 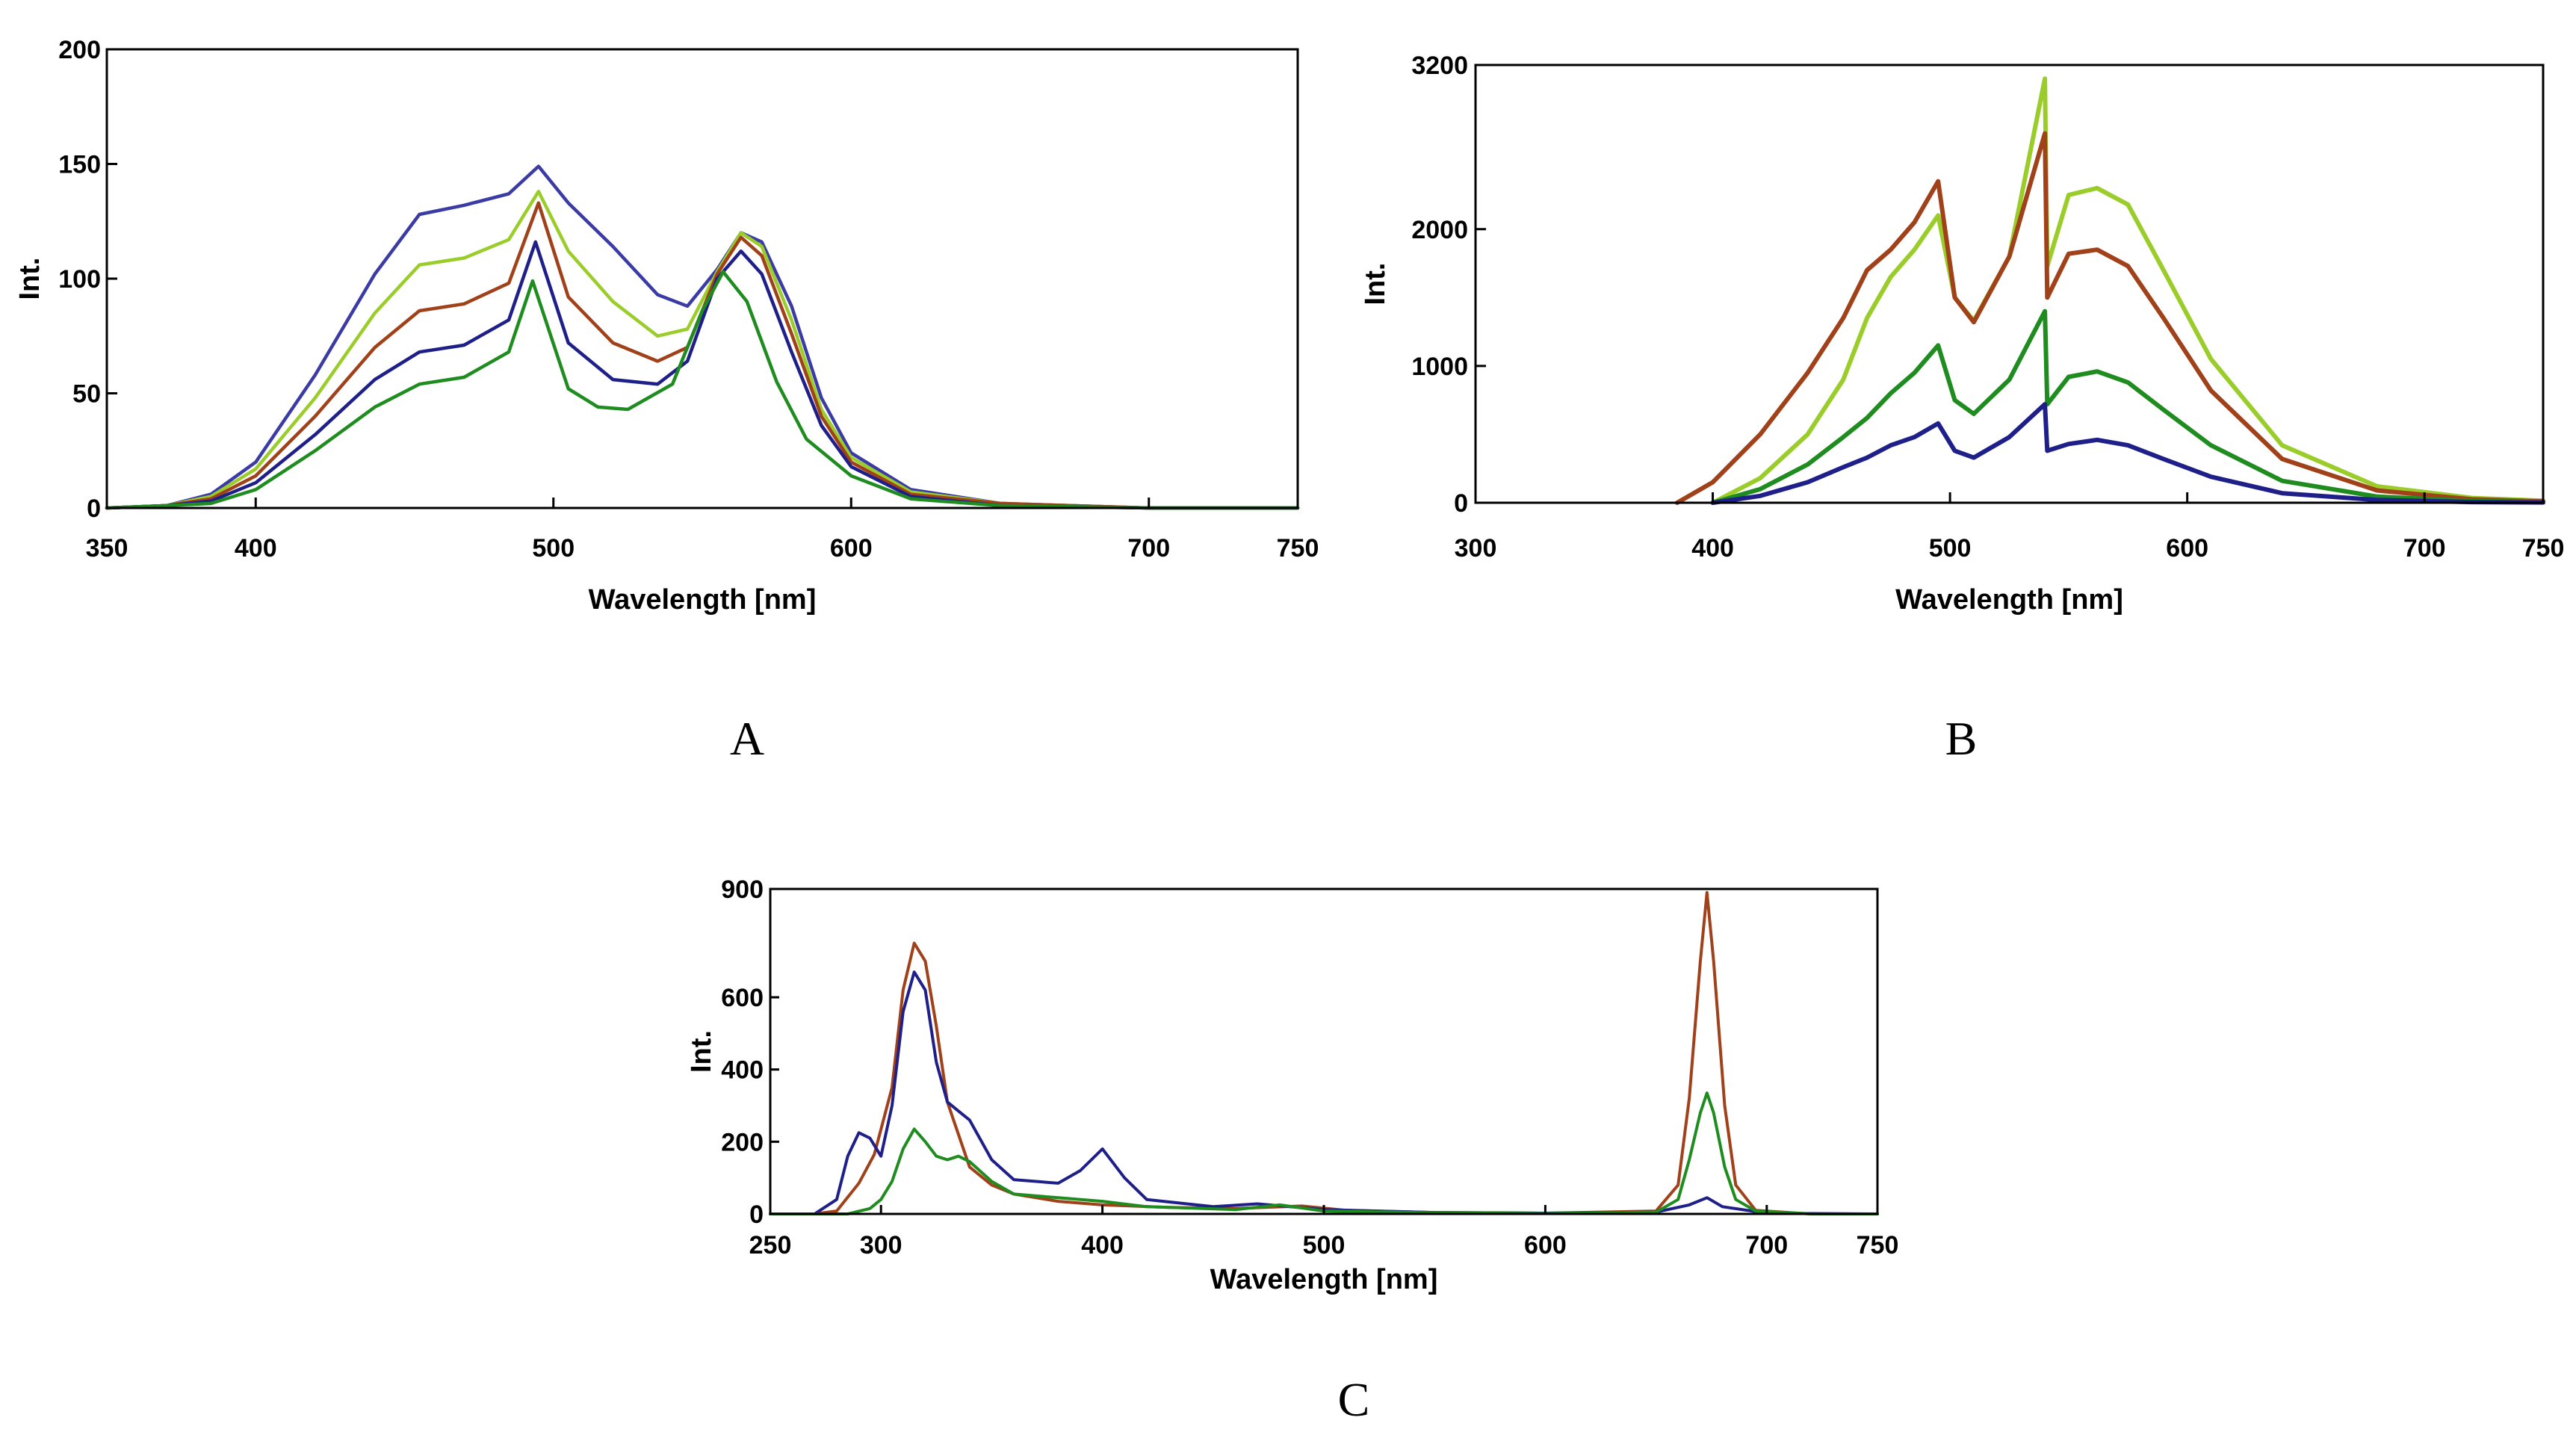 What do you see at coordinates (1961, 738) in the screenshot?
I see `panel-label: B` at bounding box center [1961, 738].